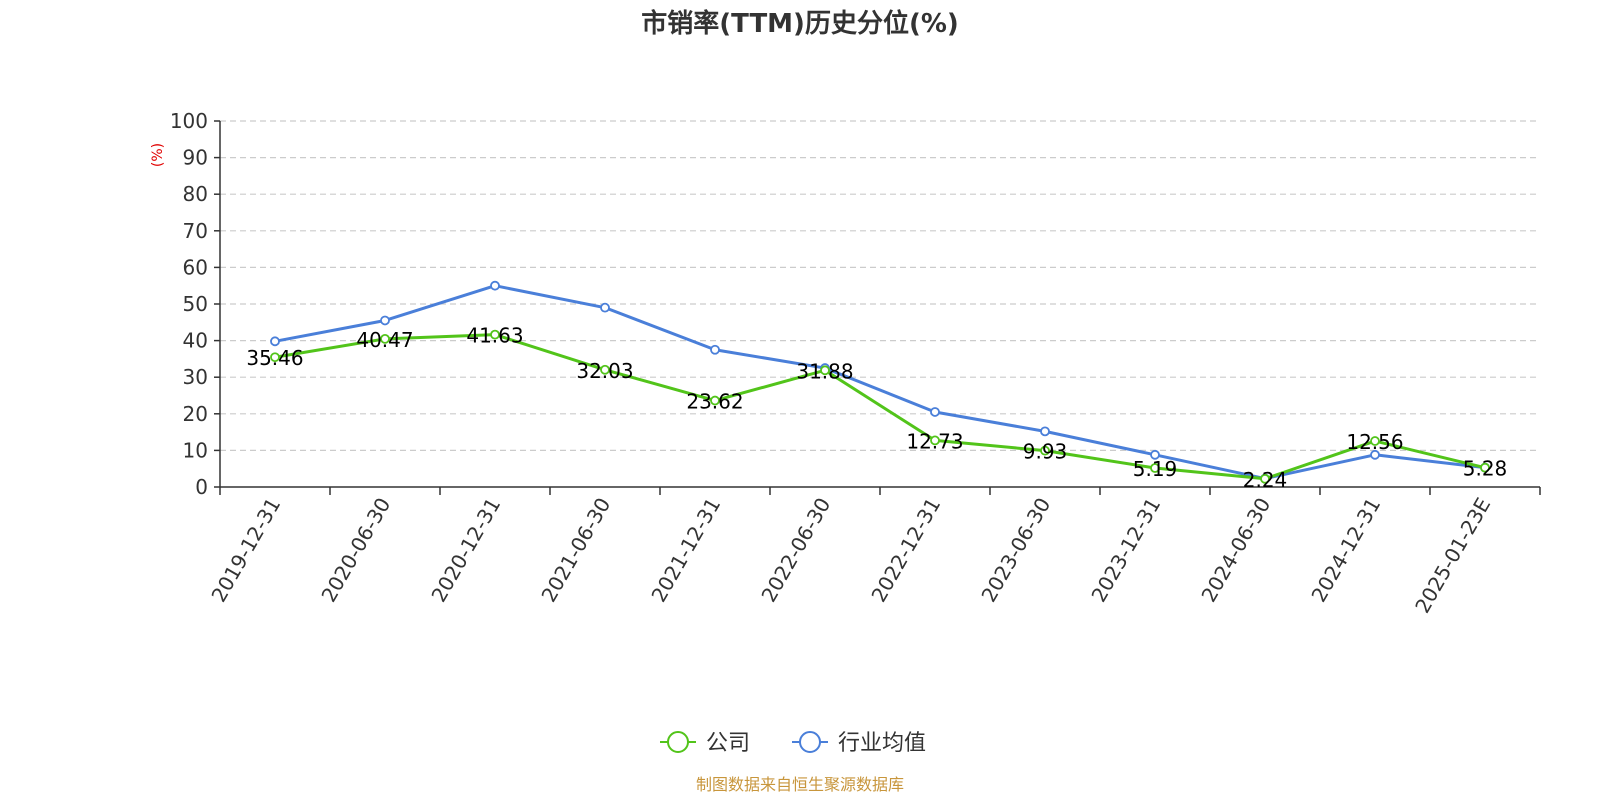  What do you see at coordinates (195, 304) in the screenshot?
I see `y-tick-label: 50` at bounding box center [195, 304].